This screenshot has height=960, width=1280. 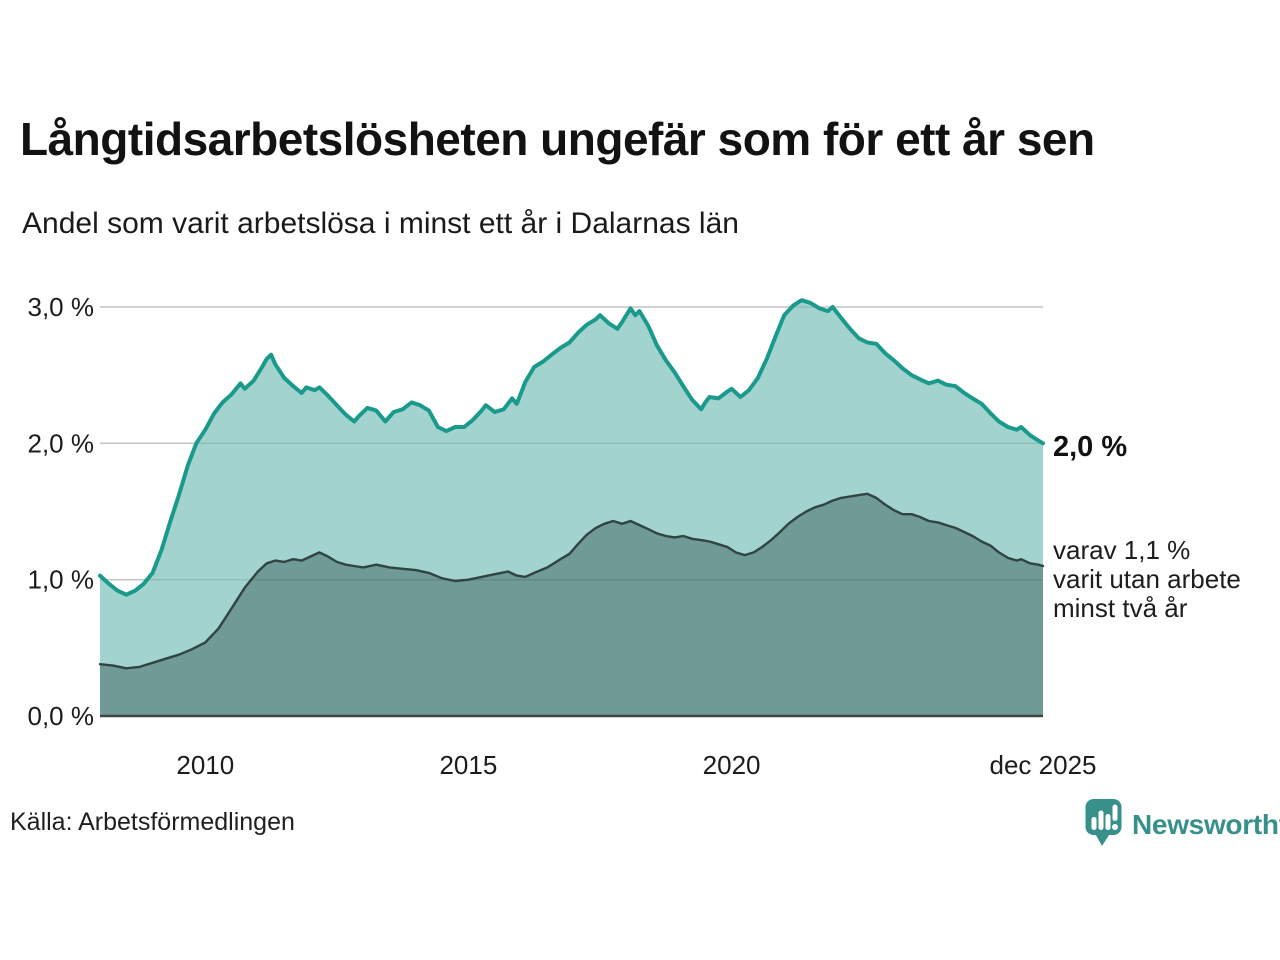 What do you see at coordinates (205, 765) in the screenshot?
I see `x-tick-label: 2010` at bounding box center [205, 765].